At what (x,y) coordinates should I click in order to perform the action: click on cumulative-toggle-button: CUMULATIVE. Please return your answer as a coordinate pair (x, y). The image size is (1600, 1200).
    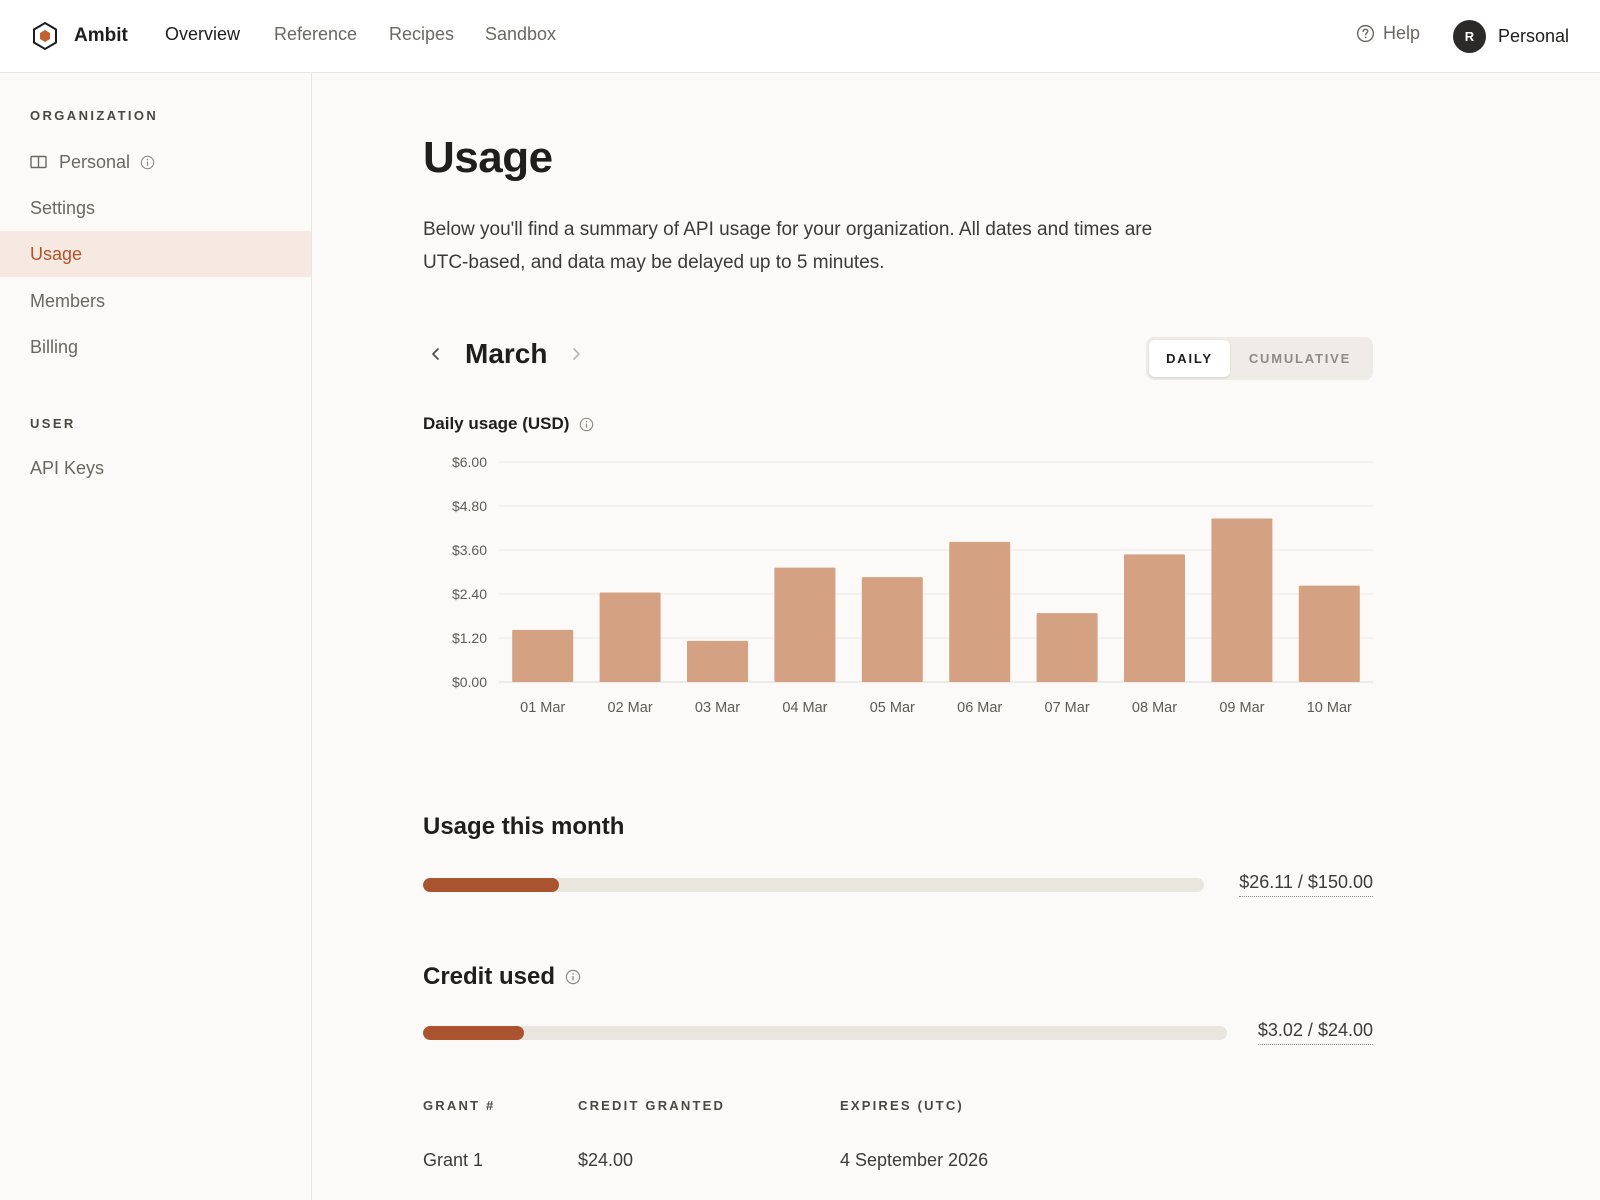
    Looking at the image, I should click on (1300, 358).